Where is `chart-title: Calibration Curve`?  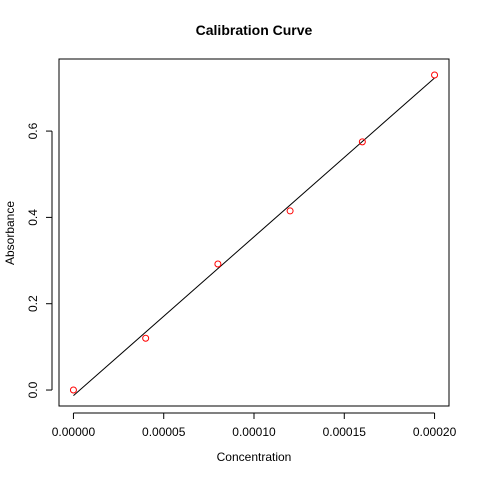
chart-title: Calibration Curve is located at coordinates (254, 30).